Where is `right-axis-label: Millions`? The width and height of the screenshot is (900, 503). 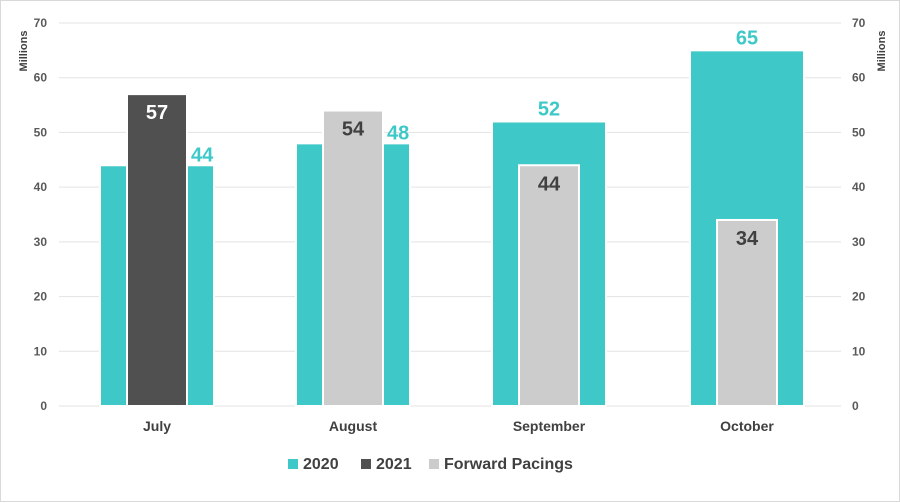
right-axis-label: Millions is located at coordinates (882, 51).